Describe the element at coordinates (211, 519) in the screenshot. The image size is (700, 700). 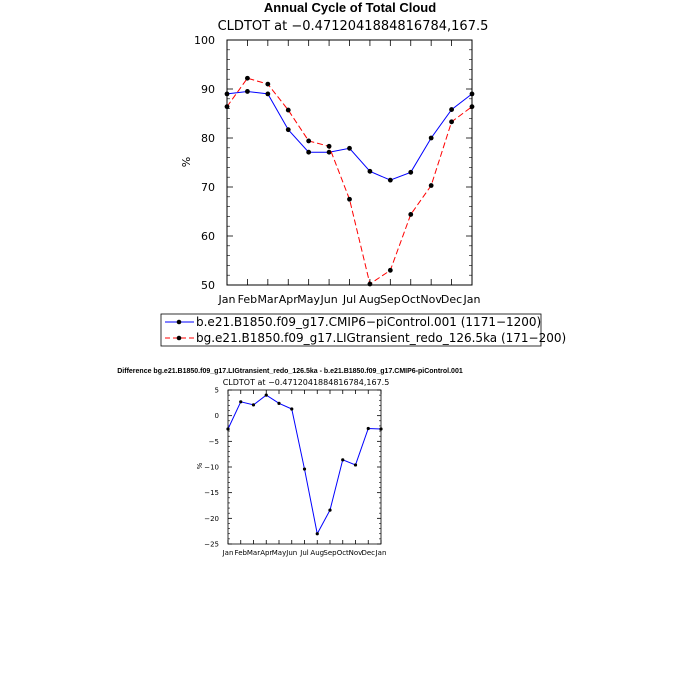
I see `y-tick-label: −20` at that location.